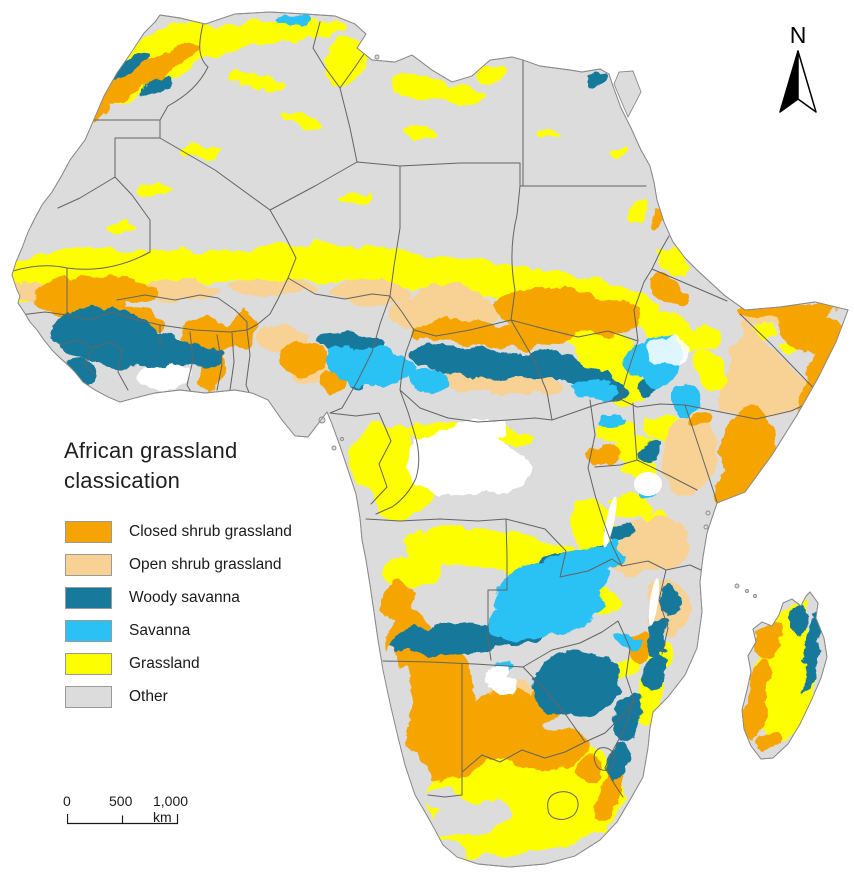  I want to click on lake-victoria, so click(648, 484).